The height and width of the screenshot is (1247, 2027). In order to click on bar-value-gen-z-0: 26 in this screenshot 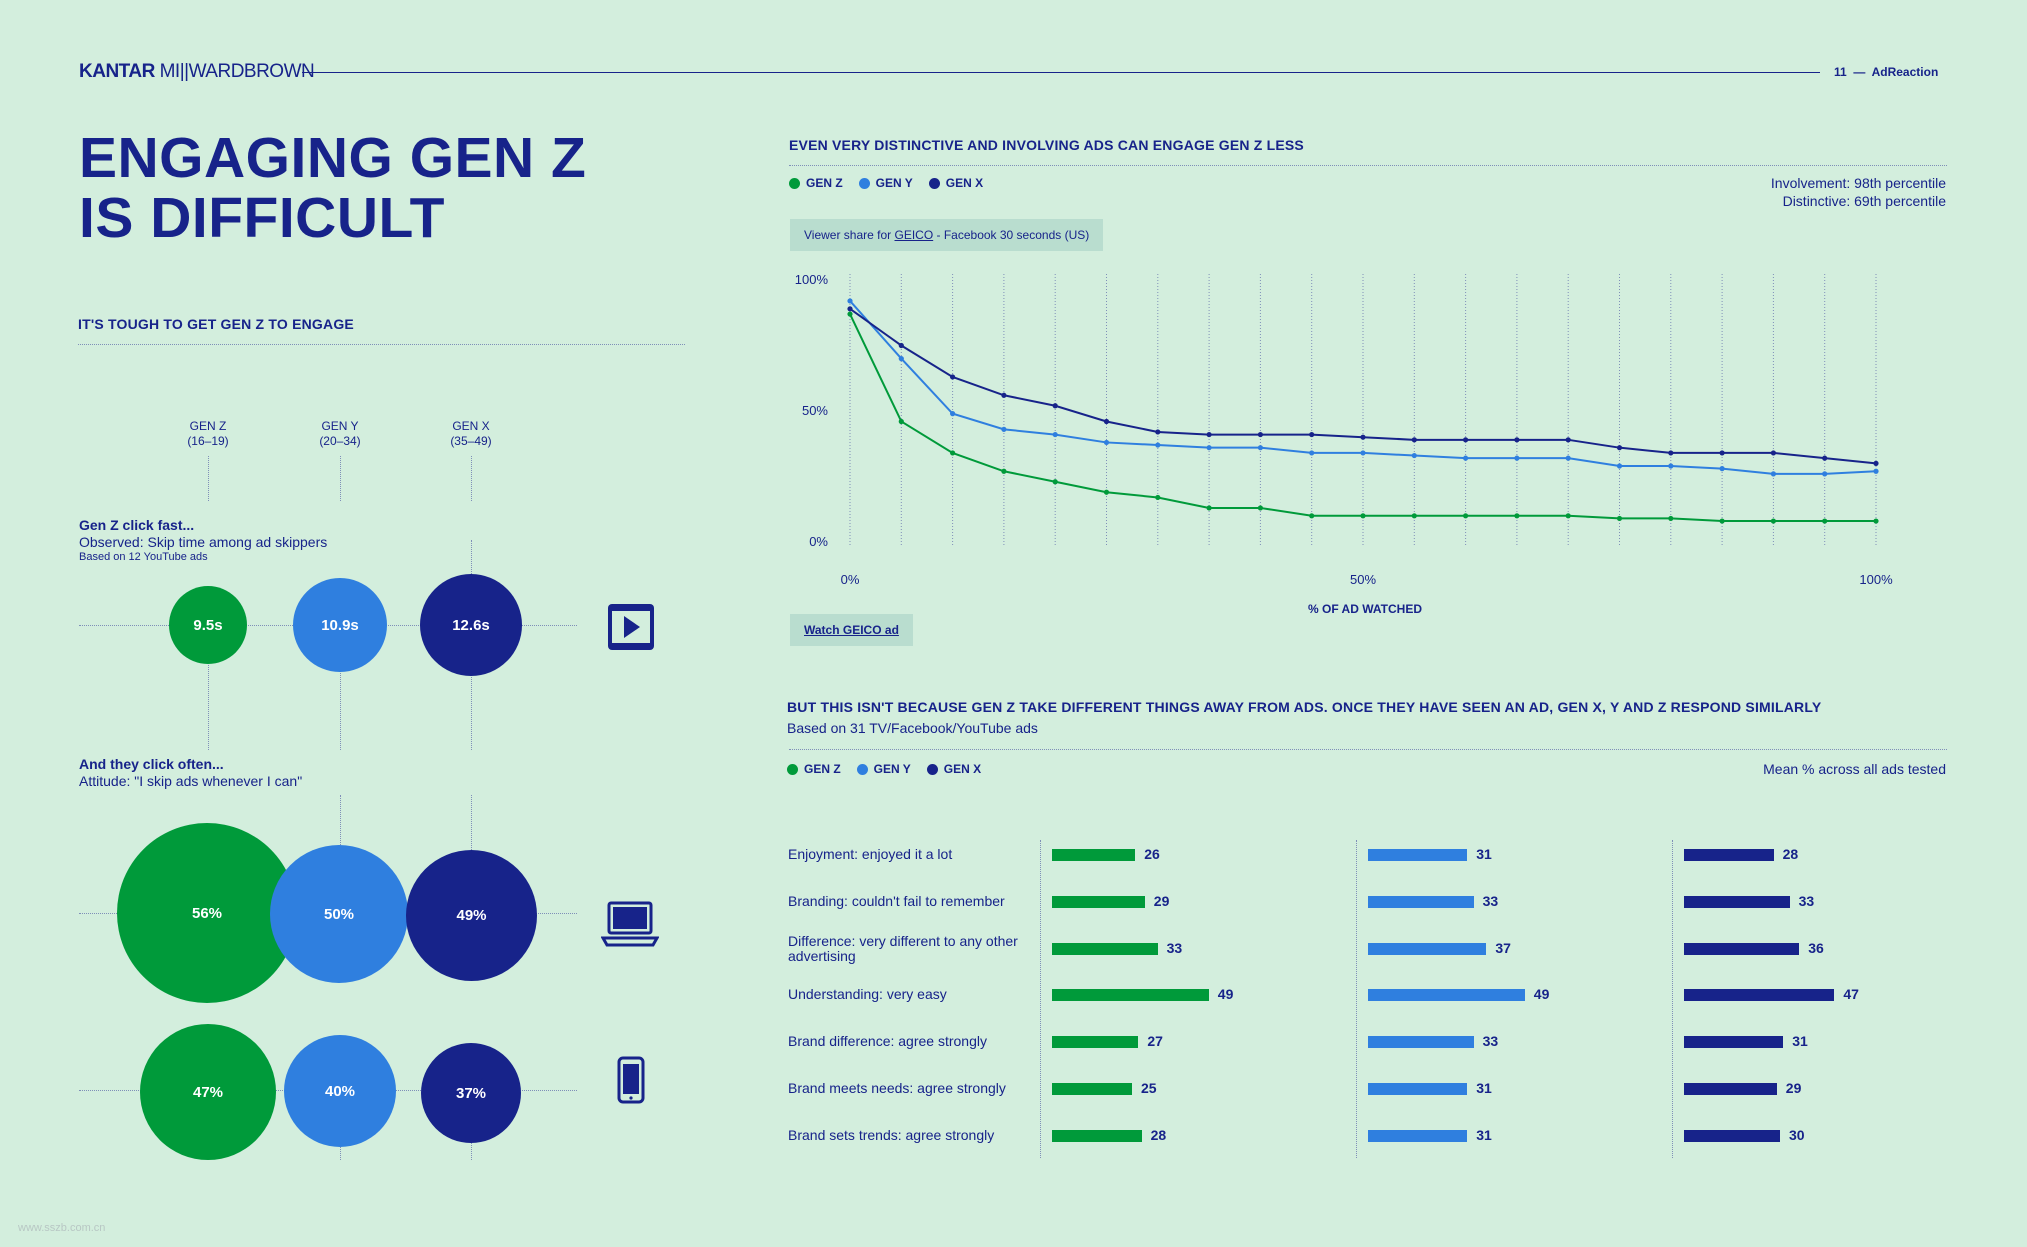, I will do `click(1152, 854)`.